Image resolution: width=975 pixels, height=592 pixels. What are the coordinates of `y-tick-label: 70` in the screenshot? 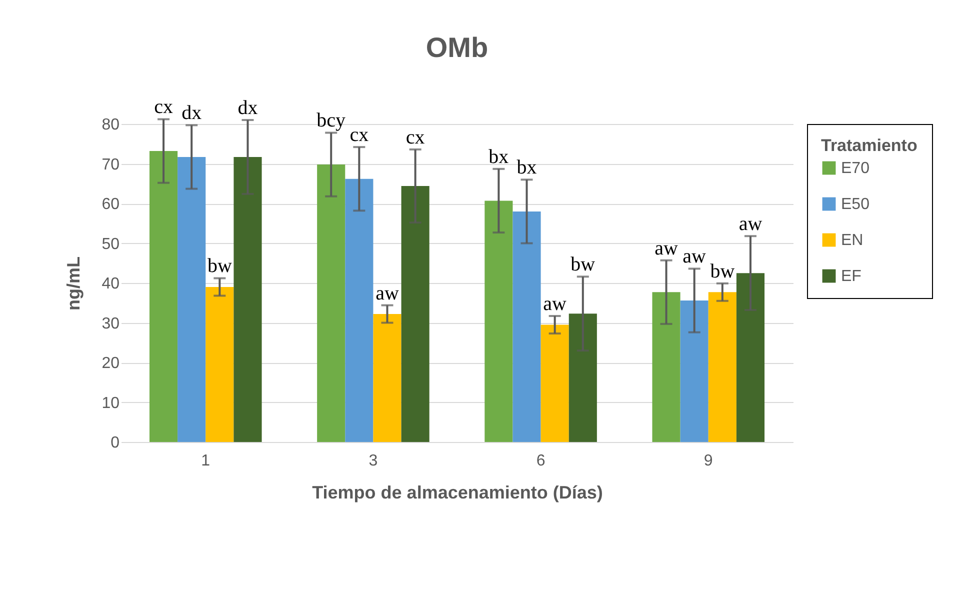 It's located at (111, 165).